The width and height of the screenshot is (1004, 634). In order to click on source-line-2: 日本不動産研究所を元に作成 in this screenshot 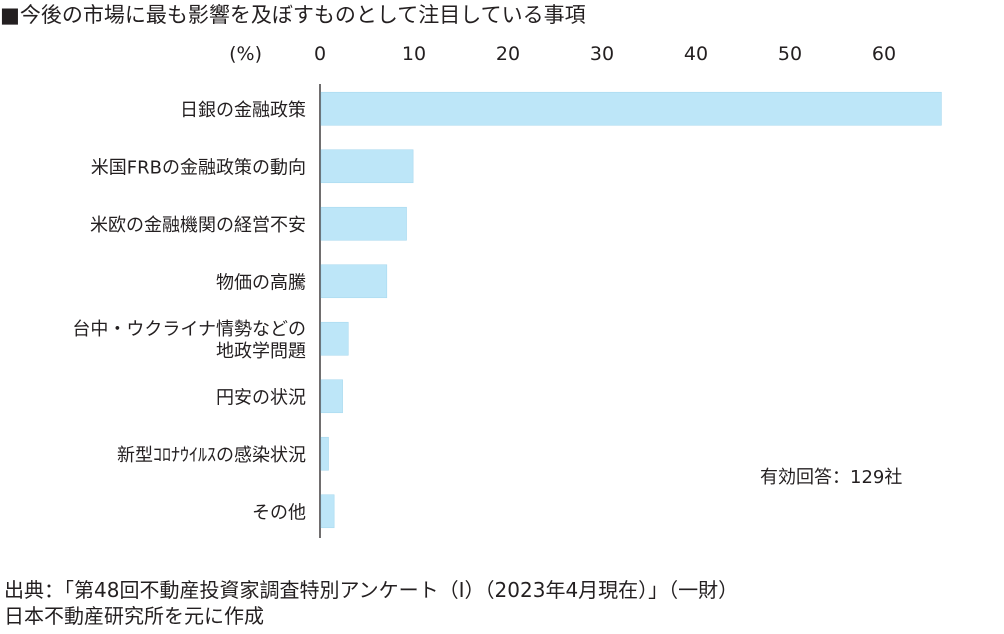, I will do `click(134, 616)`.